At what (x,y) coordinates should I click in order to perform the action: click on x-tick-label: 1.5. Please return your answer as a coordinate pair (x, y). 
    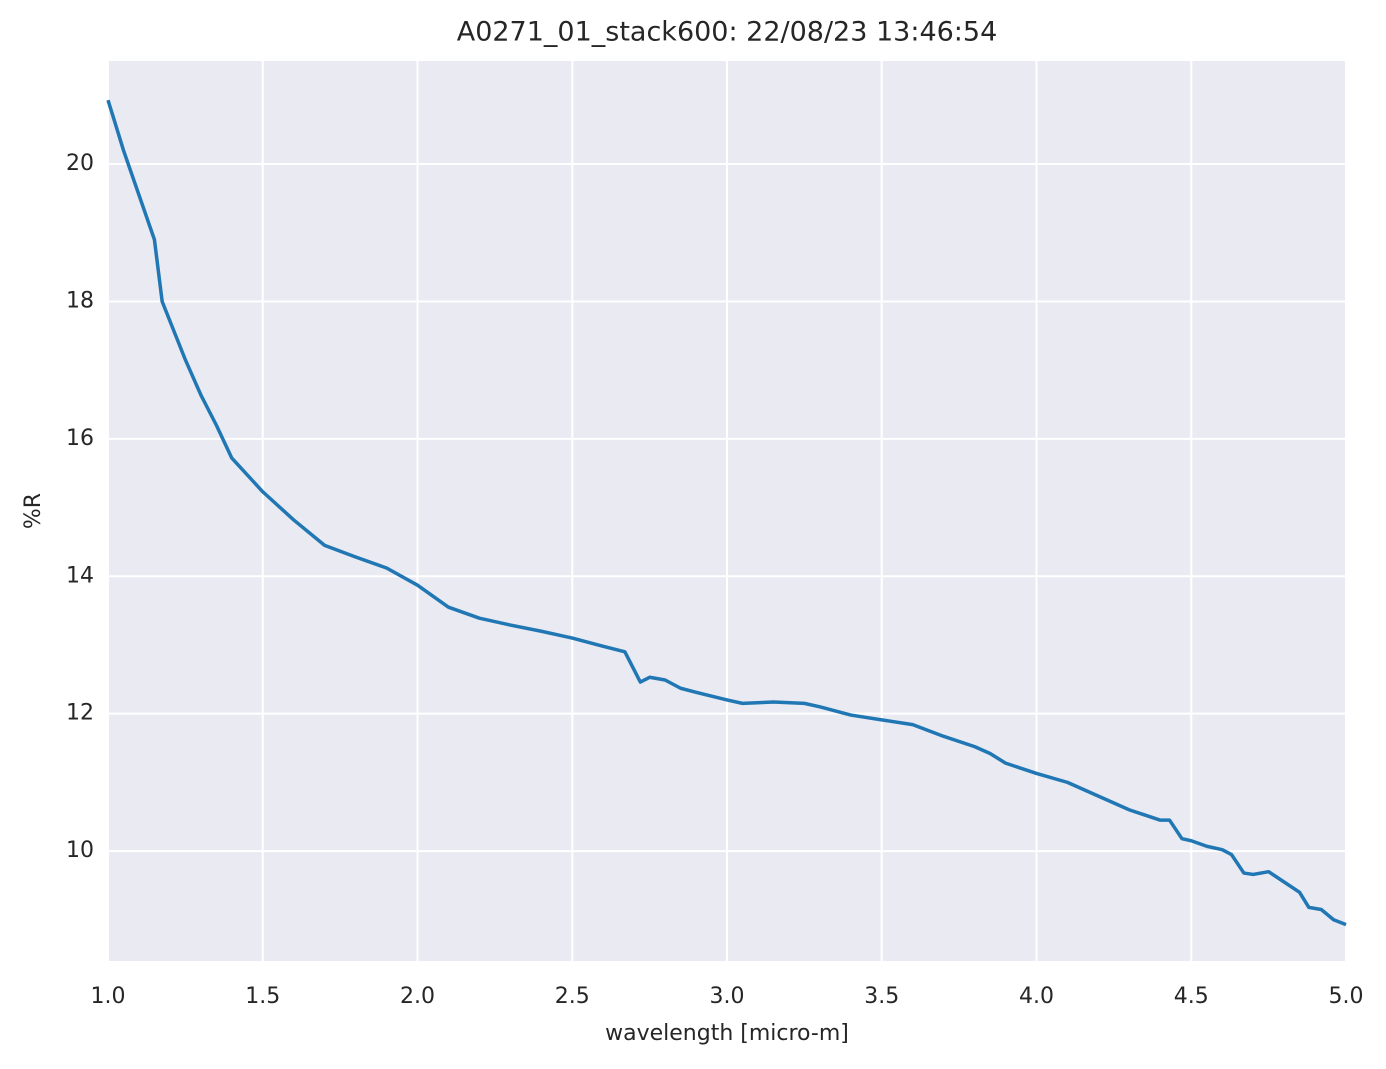
    Looking at the image, I should click on (262, 996).